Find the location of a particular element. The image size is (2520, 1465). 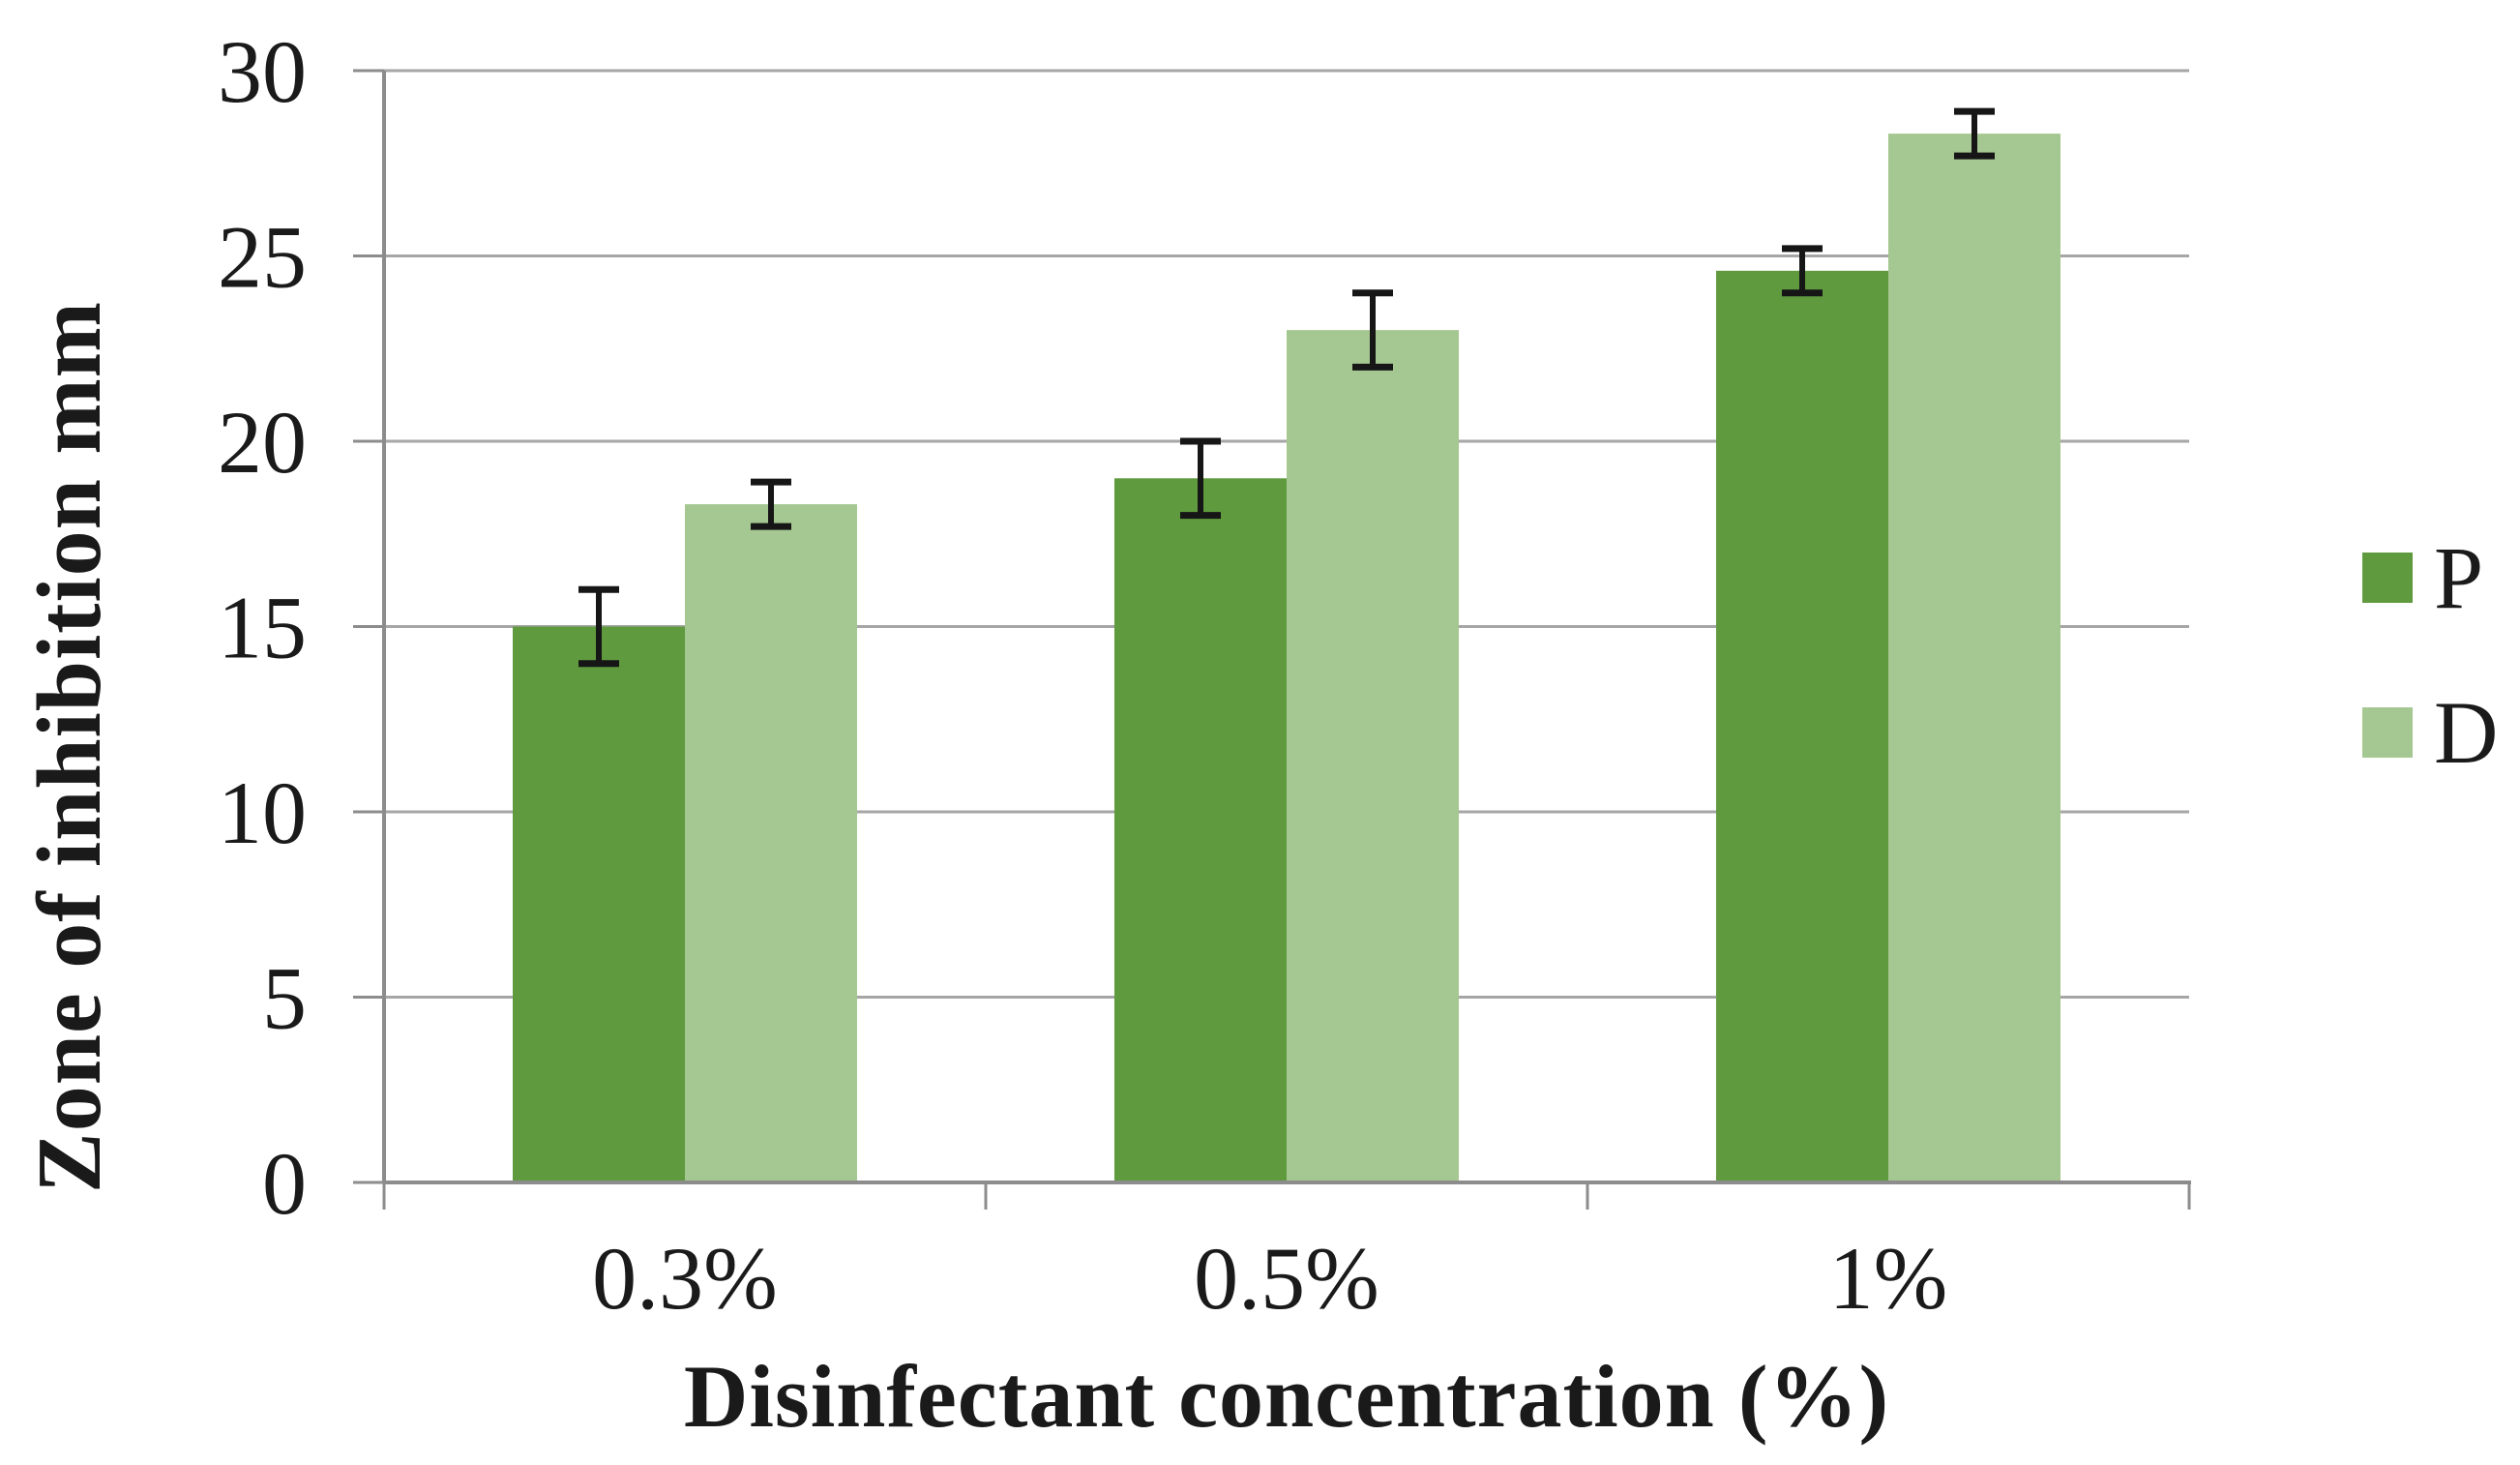

error-bar-P-1% is located at coordinates (1803, 271).